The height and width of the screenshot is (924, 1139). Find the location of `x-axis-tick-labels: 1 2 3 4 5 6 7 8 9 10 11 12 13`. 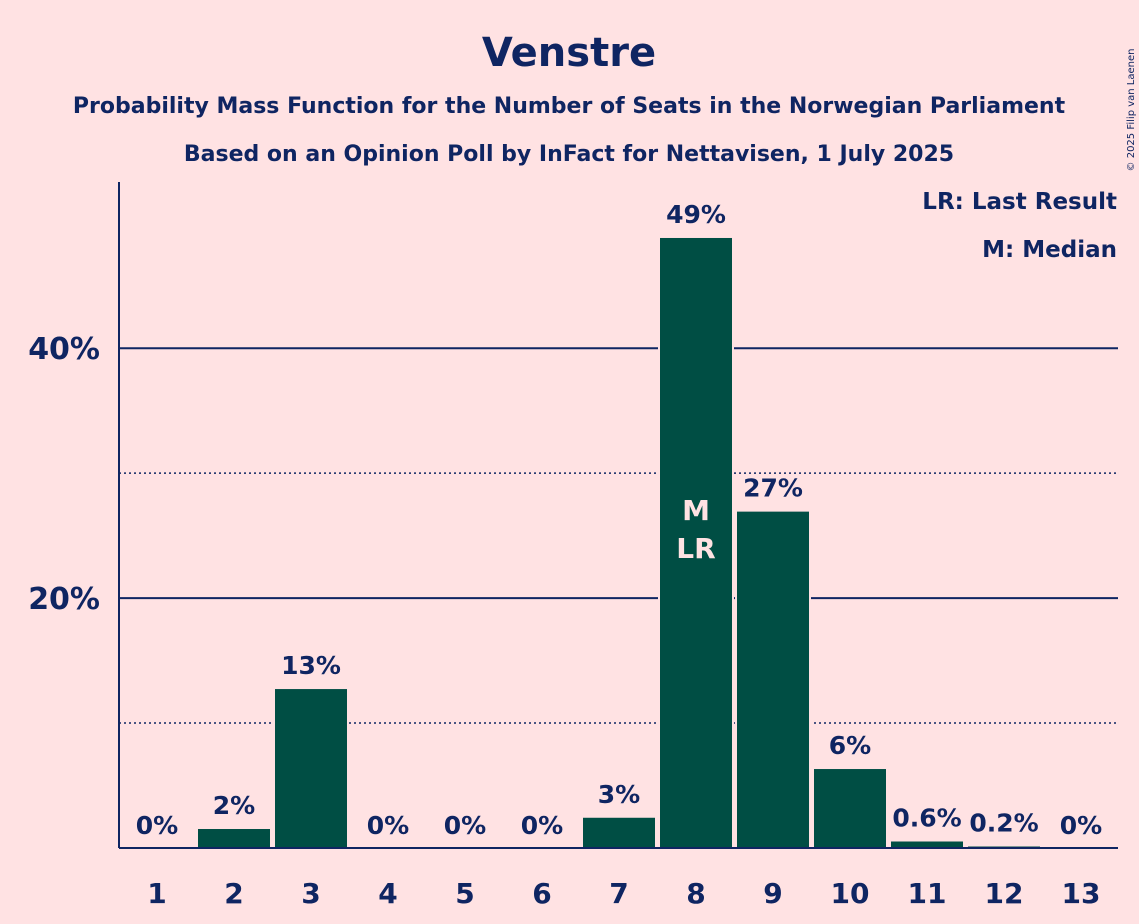

x-axis-tick-labels: 1 2 3 4 5 6 7 8 9 10 11 12 13 is located at coordinates (623, 893).